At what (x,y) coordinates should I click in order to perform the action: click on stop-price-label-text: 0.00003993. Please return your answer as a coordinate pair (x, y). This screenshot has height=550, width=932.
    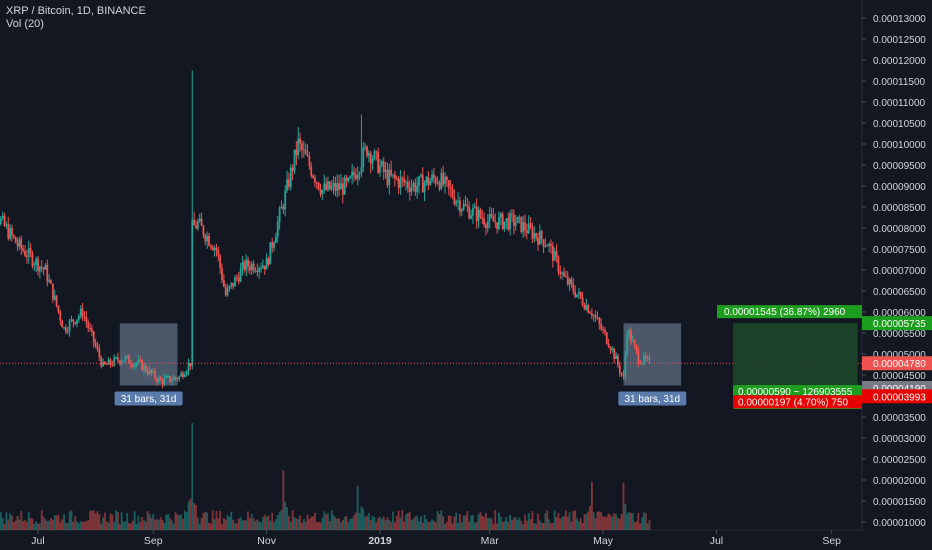
    Looking at the image, I should click on (899, 397).